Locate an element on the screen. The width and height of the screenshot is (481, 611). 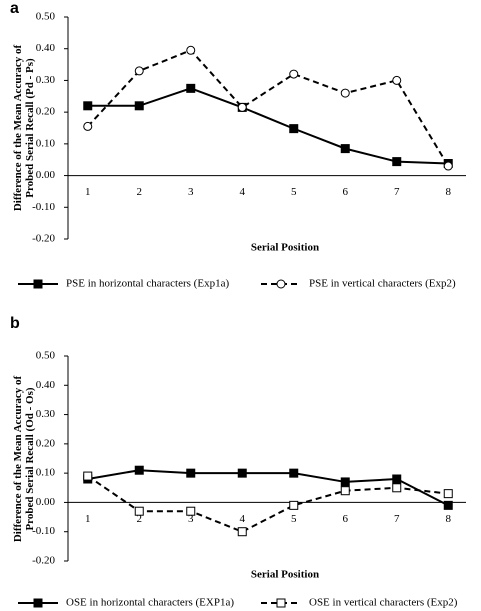
panel-label: b is located at coordinates (15, 323).